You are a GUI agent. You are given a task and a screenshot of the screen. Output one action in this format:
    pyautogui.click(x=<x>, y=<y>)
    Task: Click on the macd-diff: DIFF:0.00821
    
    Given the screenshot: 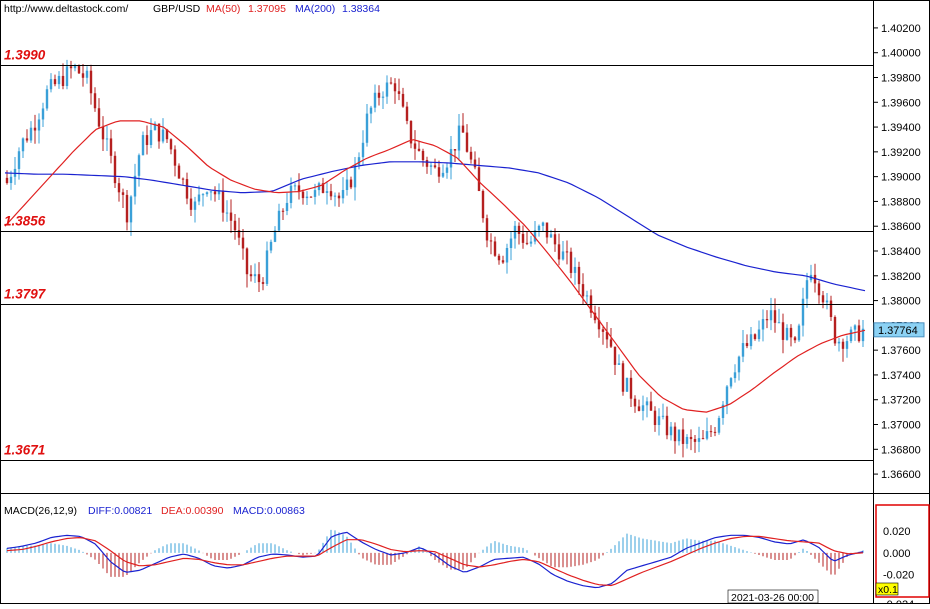 What is the action you would take?
    pyautogui.click(x=120, y=511)
    